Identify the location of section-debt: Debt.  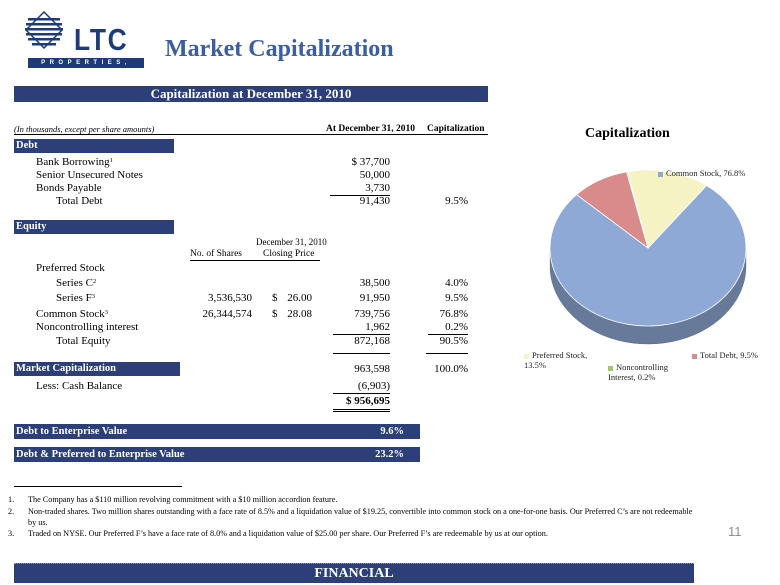
(94, 146).